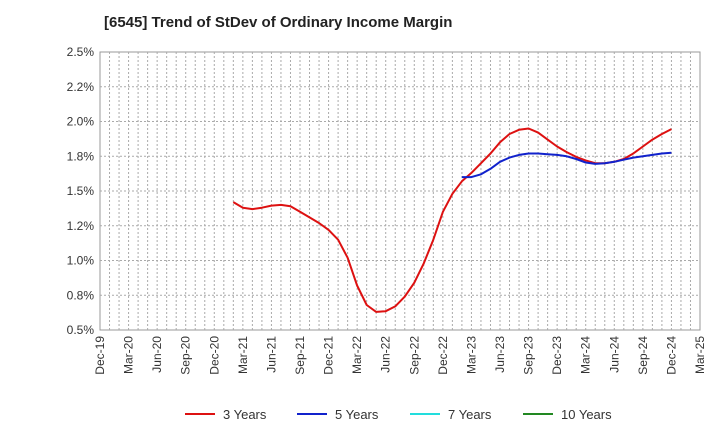 This screenshot has width=720, height=440. What do you see at coordinates (357, 414) in the screenshot?
I see `legend-label: 5 Years` at bounding box center [357, 414].